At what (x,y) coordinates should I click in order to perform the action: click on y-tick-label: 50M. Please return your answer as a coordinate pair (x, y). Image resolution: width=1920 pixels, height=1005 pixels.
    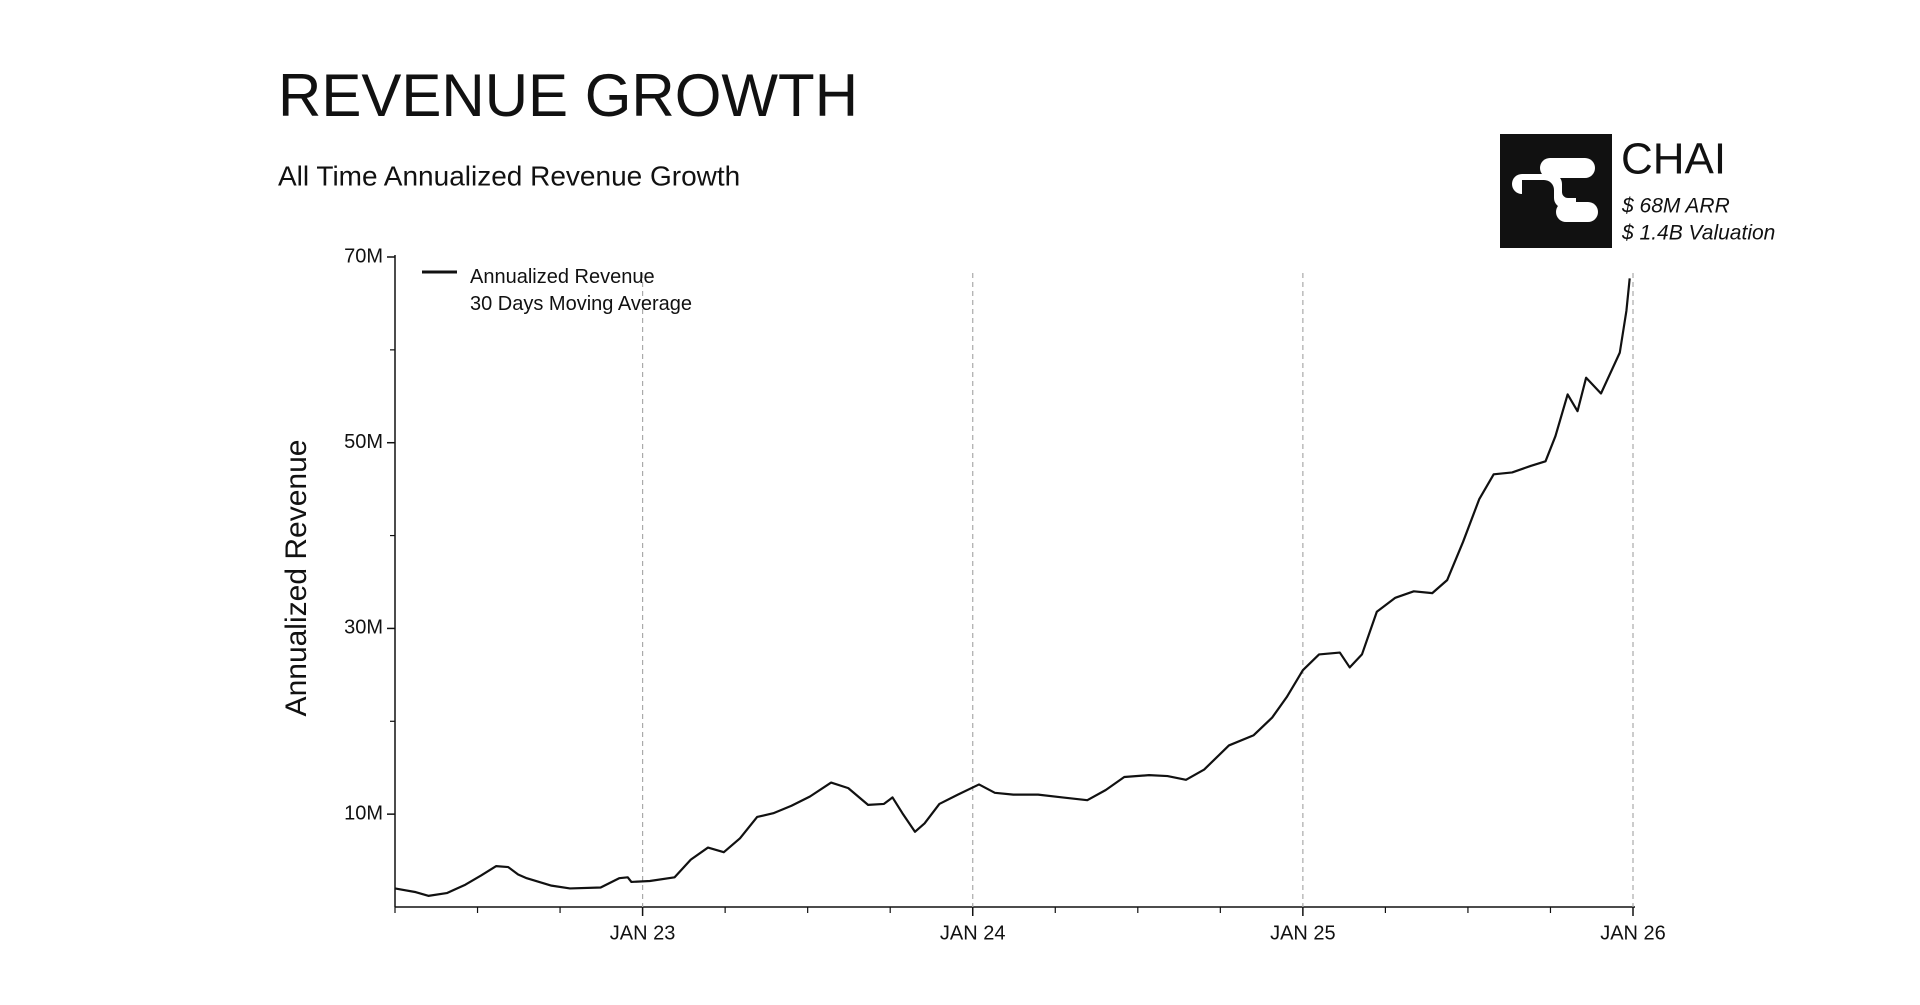
    Looking at the image, I should click on (363, 442).